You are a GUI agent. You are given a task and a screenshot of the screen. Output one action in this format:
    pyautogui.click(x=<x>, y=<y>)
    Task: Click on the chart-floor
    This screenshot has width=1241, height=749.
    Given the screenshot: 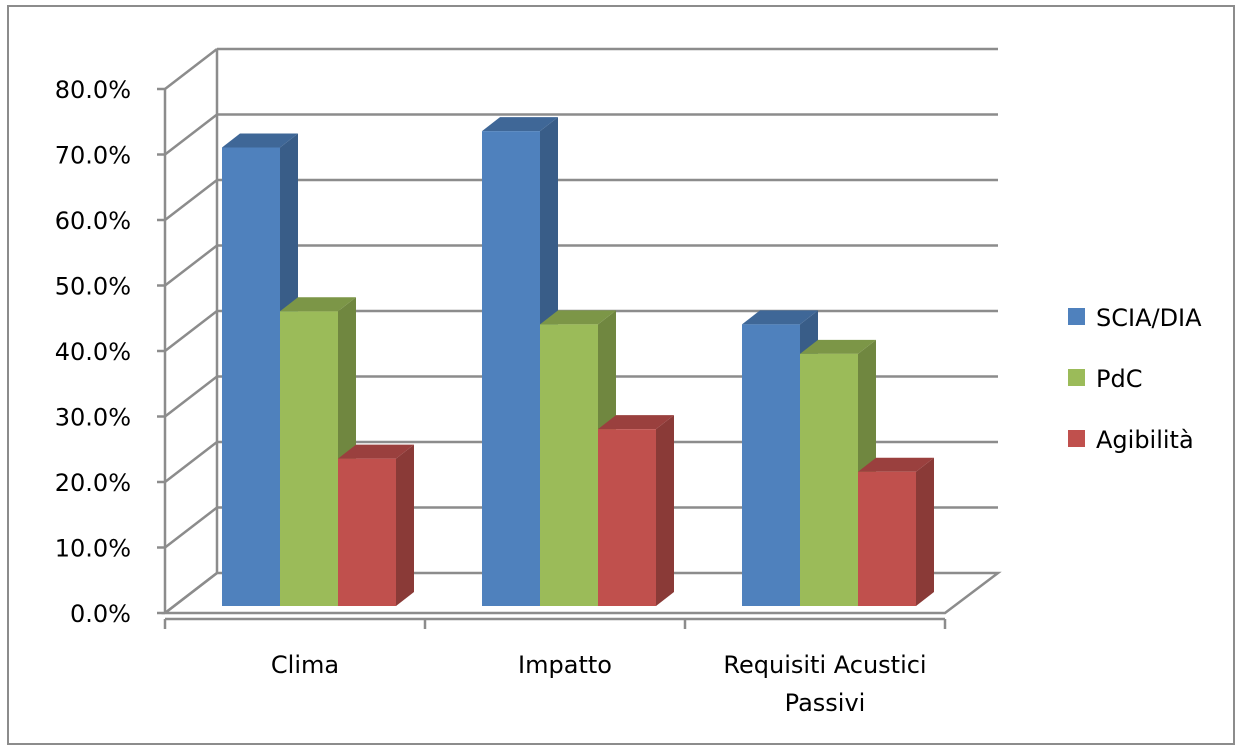 What is the action you would take?
    pyautogui.click(x=581, y=593)
    